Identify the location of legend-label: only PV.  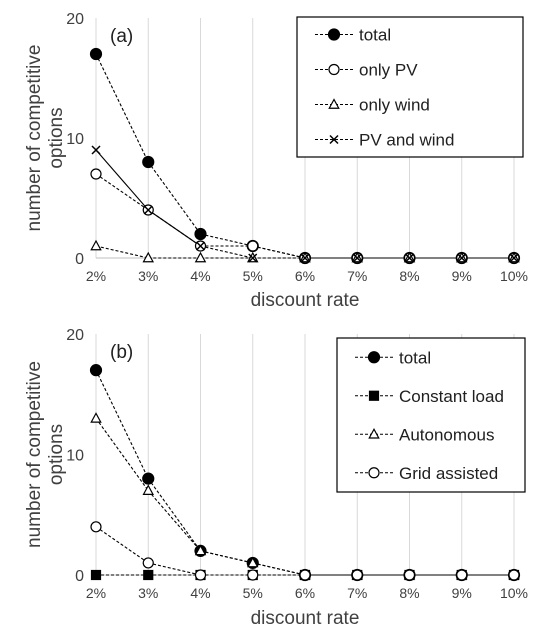
(388, 70).